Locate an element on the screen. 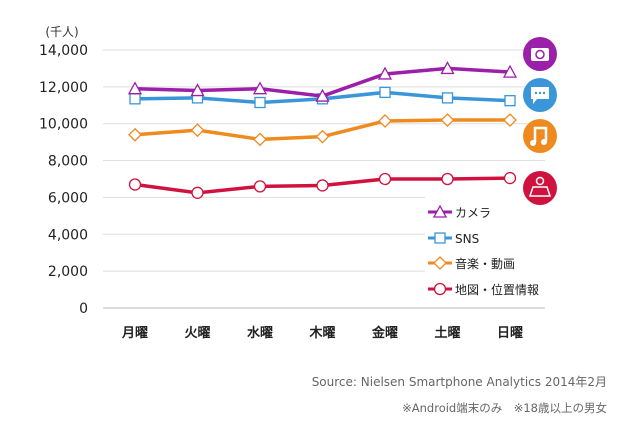  x-tick-label: 火曜 is located at coordinates (197, 333).